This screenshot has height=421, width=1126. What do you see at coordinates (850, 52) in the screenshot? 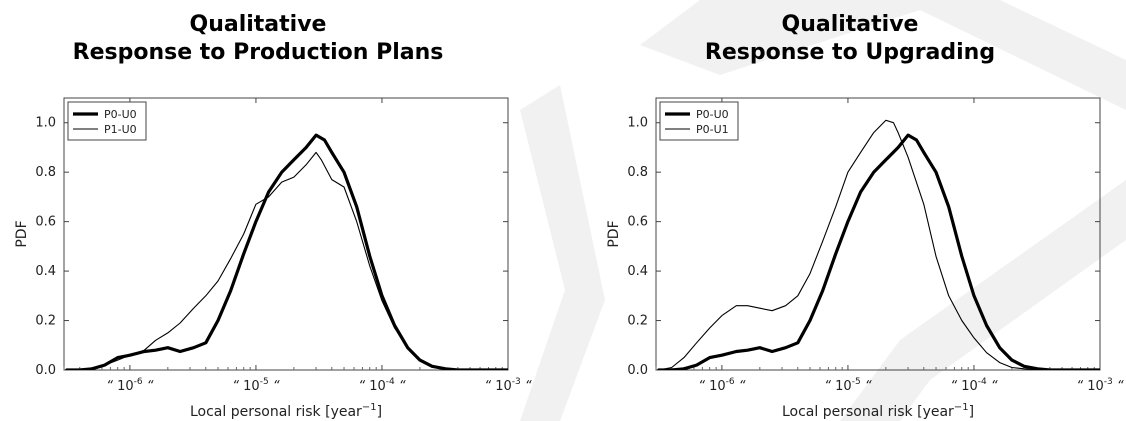
I see `chart-title-line2: Response to Upgrading` at bounding box center [850, 52].